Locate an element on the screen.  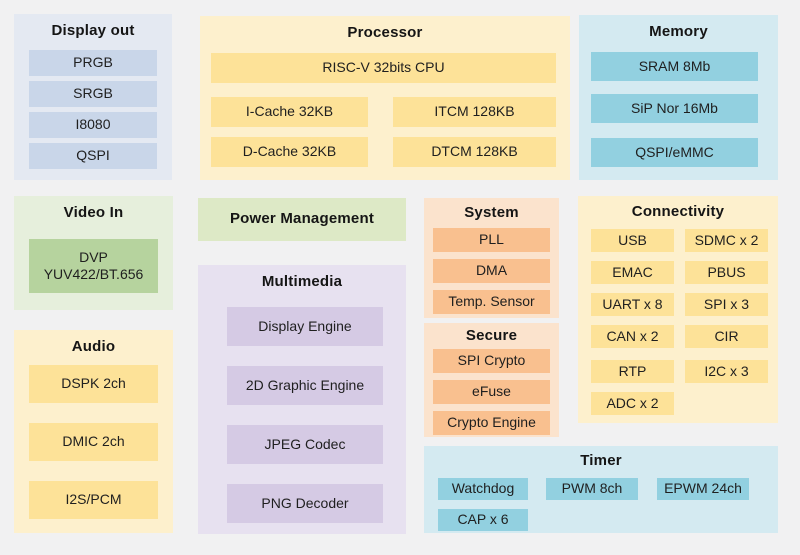
block-power-management: Power Management is located at coordinates (302, 219).